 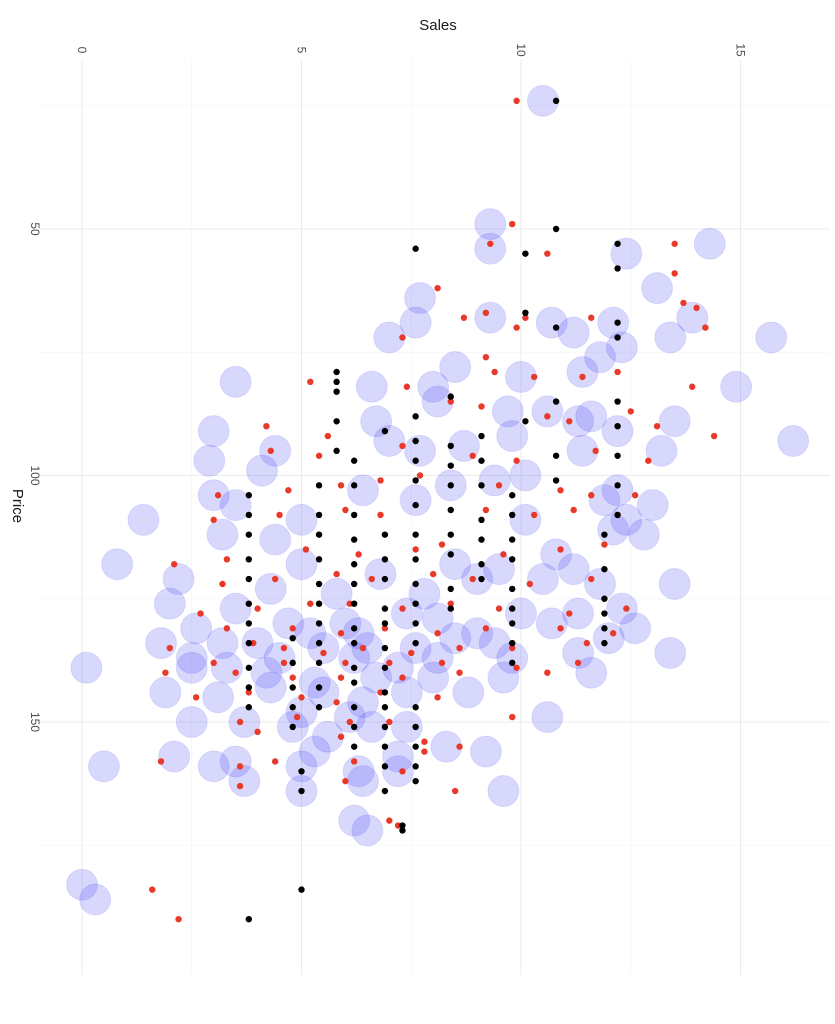 I want to click on y-tick-label: 150, so click(x=35, y=722).